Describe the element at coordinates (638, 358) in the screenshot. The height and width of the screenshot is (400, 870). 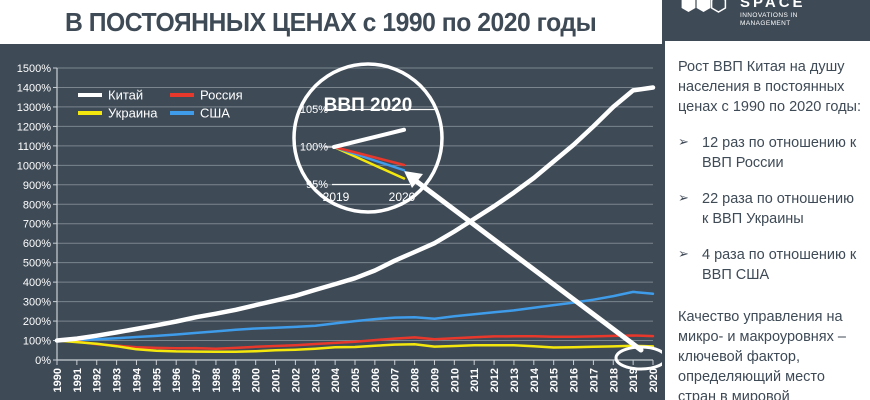
I see `highlight-ellipse-2019-2020` at that location.